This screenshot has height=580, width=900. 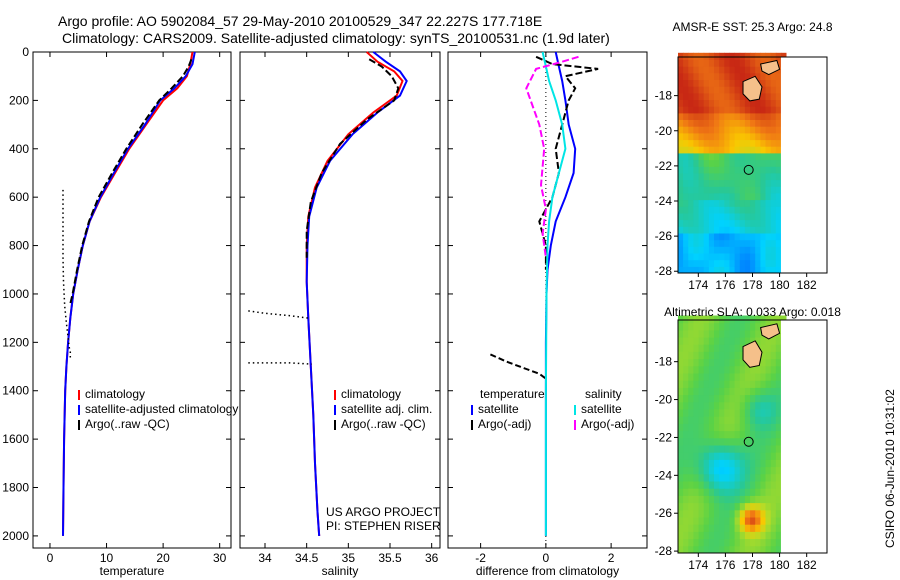 What do you see at coordinates (15, 536) in the screenshot?
I see `y-tick-label: 2000` at bounding box center [15, 536].